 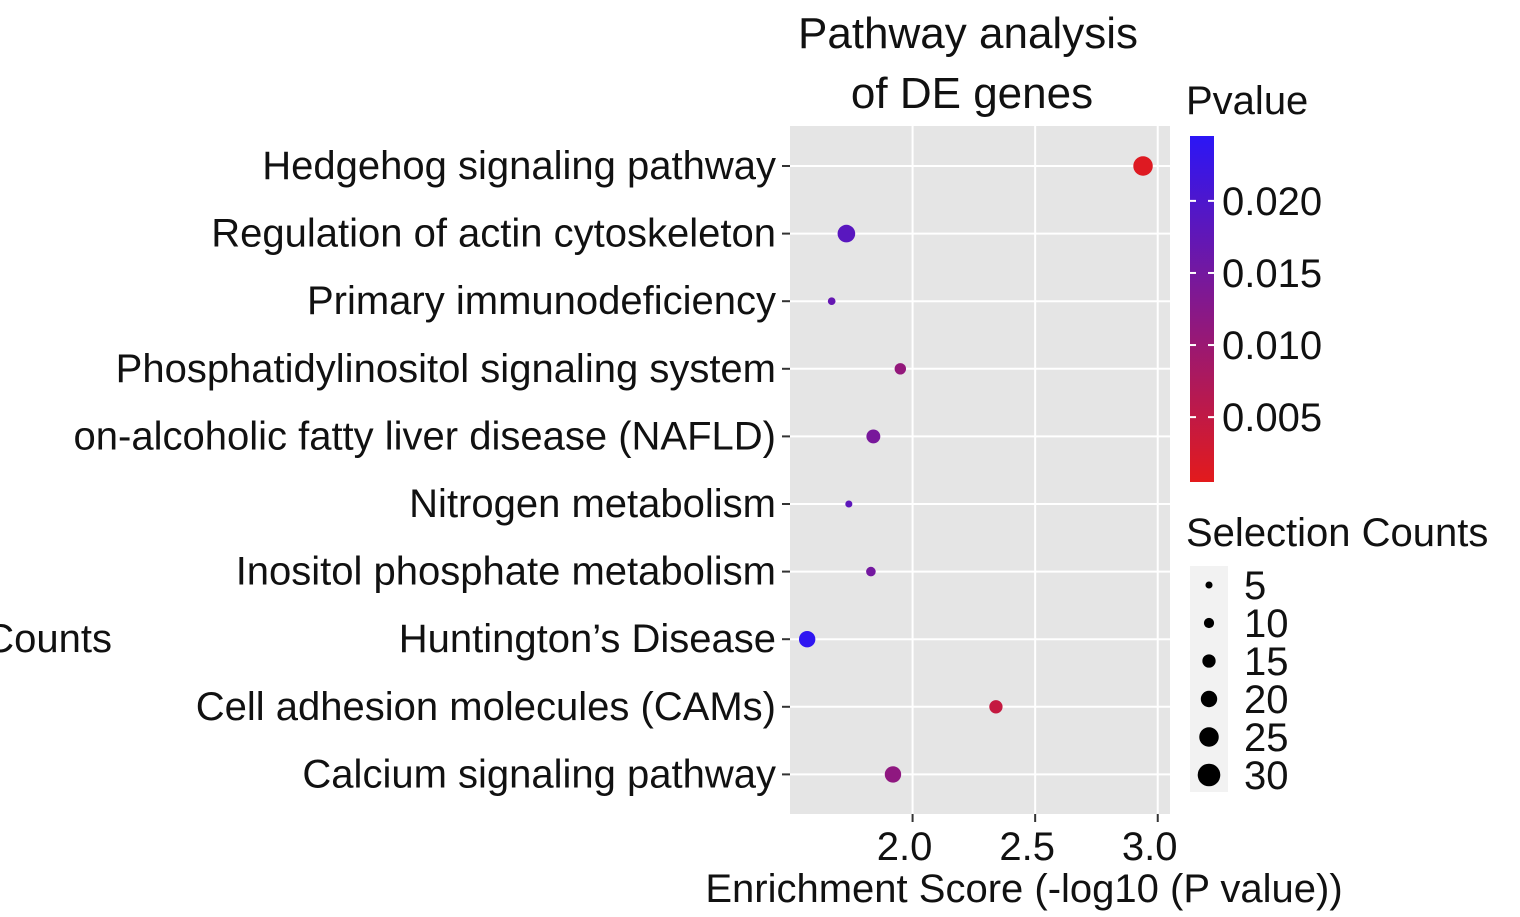 I want to click on colorbar-tick-label: 0.005, so click(x=1272, y=418).